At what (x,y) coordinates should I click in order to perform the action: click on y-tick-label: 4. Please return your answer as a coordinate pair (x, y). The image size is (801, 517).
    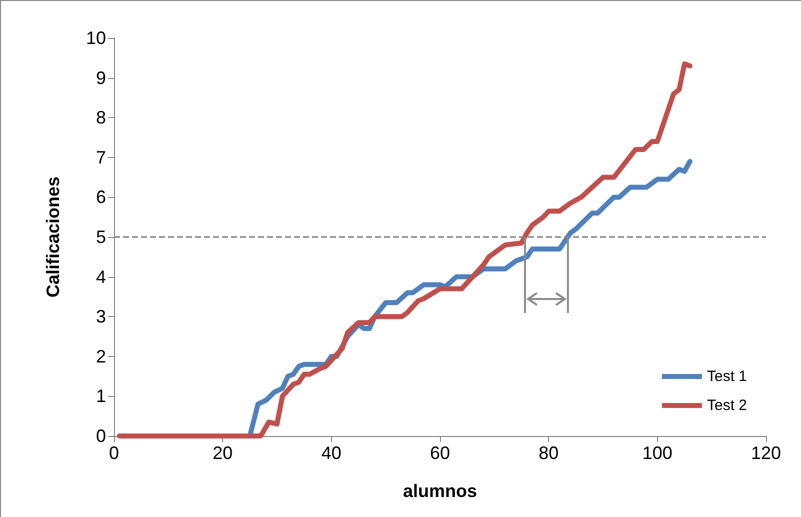
    Looking at the image, I should click on (101, 276).